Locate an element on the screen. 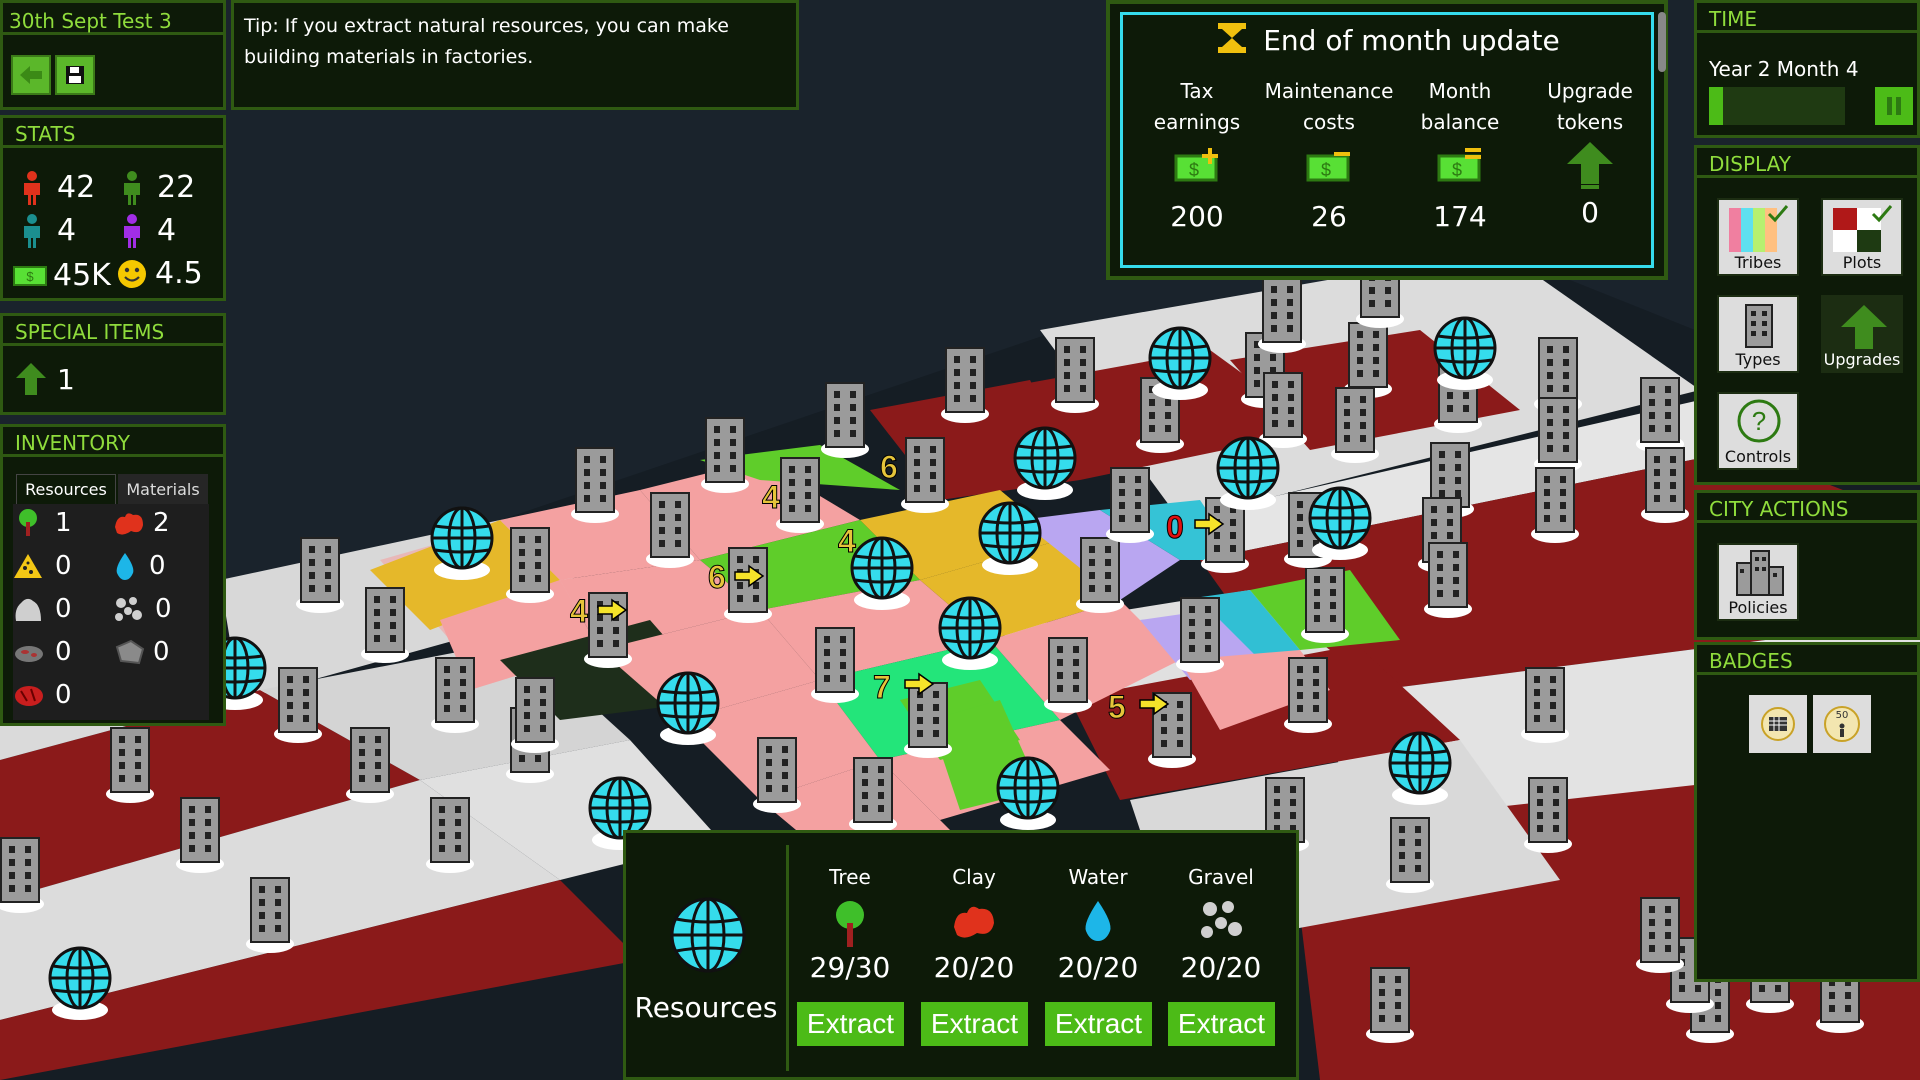  controls-button: ? Controls is located at coordinates (1758, 431).